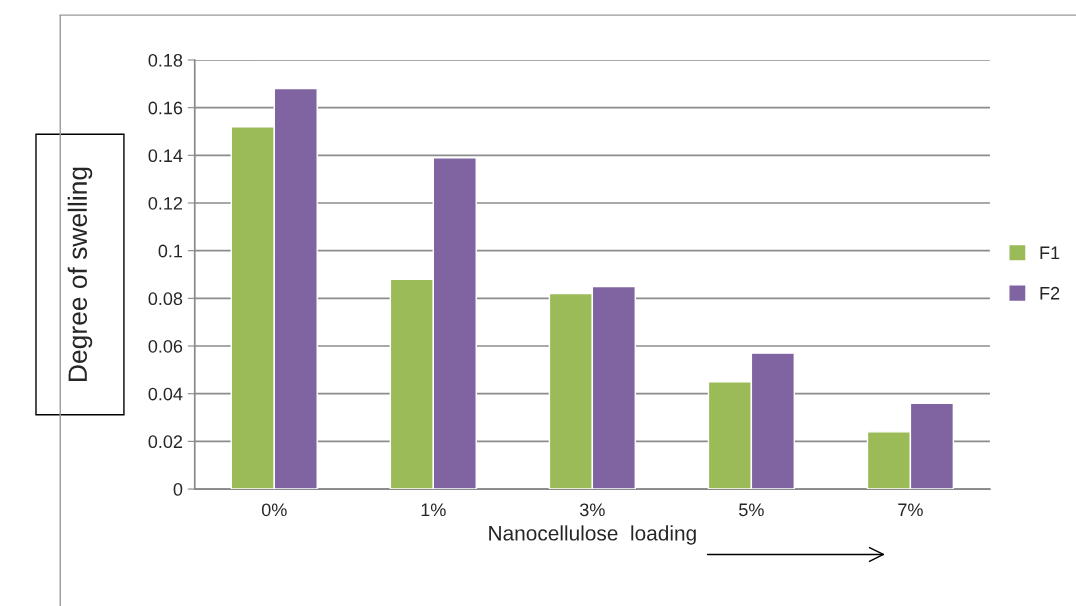 Image resolution: width=1076 pixels, height=606 pixels. What do you see at coordinates (592, 510) in the screenshot?
I see `x-tick-label: 3%` at bounding box center [592, 510].